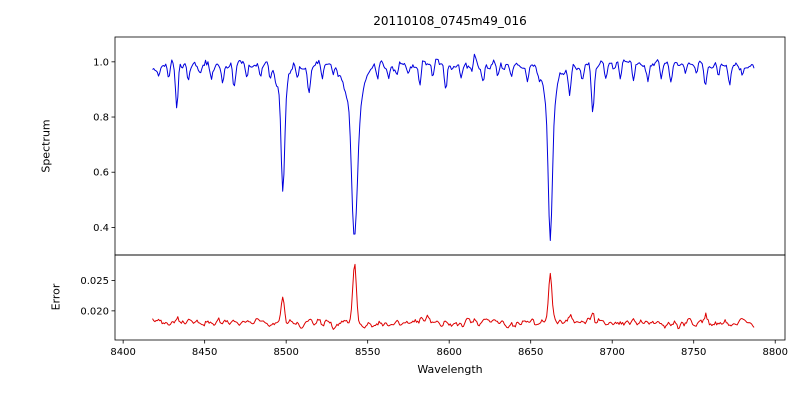  I want to click on y-tick-label: 0.4, so click(101, 228).